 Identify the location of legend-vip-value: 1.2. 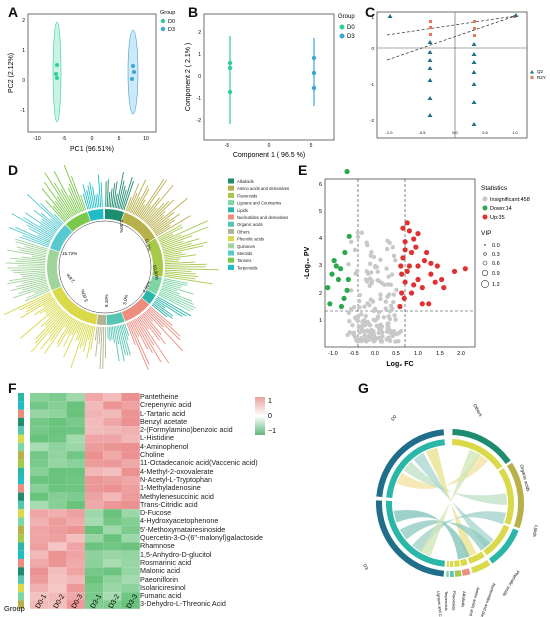
(496, 285).